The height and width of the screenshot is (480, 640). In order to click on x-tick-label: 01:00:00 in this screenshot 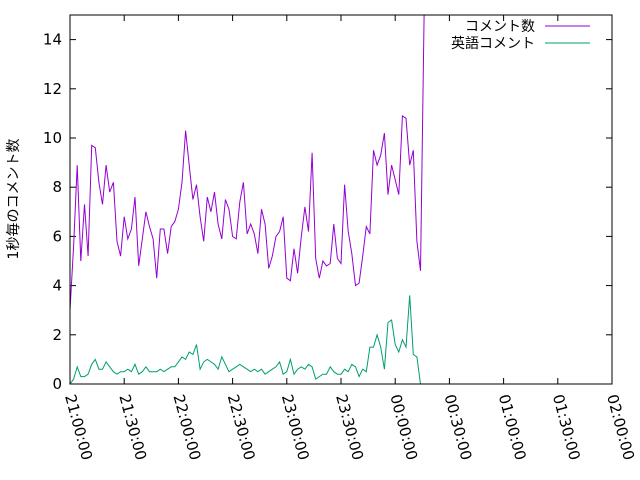, I will do `click(512, 427)`.